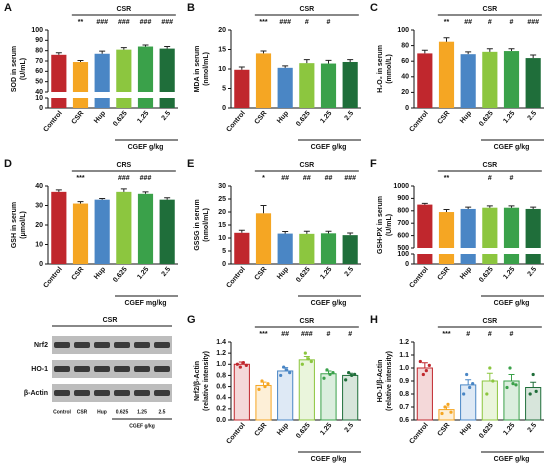 This screenshot has height=468, width=550. Describe the element at coordinates (39, 71) in the screenshot. I see `y-tick-label: 60` at that location.